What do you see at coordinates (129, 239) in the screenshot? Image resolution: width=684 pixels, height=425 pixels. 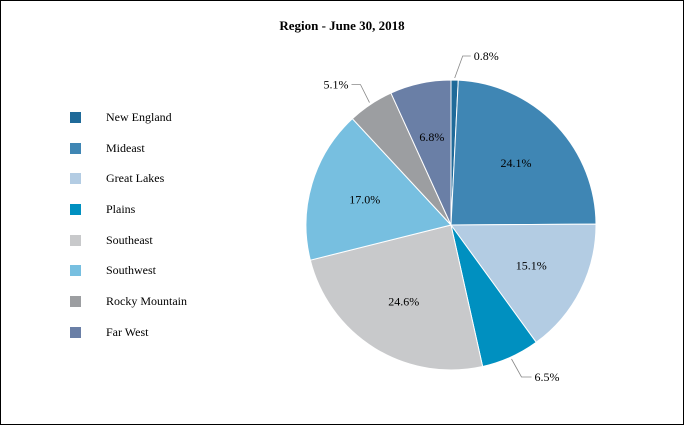 I see `legend-label: Southeast` at bounding box center [129, 239].